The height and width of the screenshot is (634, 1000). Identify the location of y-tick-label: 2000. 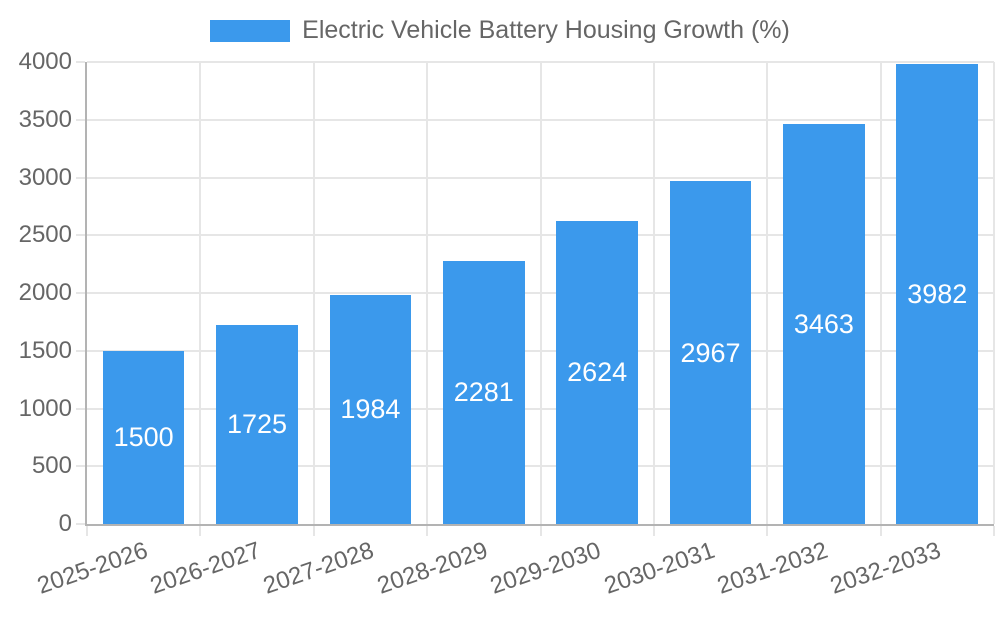
(45, 292).